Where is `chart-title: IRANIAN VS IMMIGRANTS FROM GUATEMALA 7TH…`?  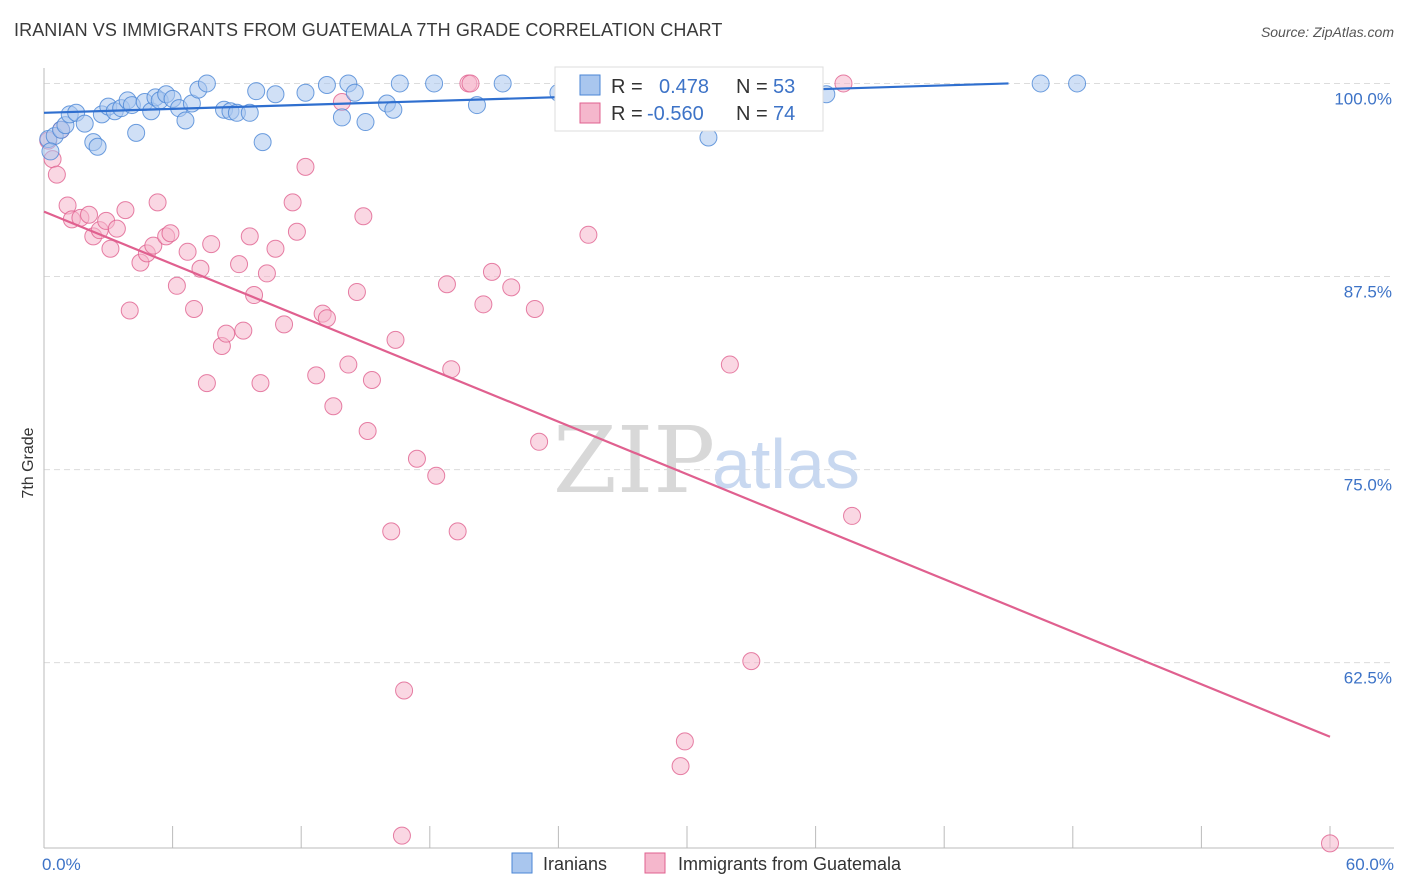
chart-title: IRANIAN VS IMMIGRANTS FROM GUATEMALA 7TH… is located at coordinates (368, 30).